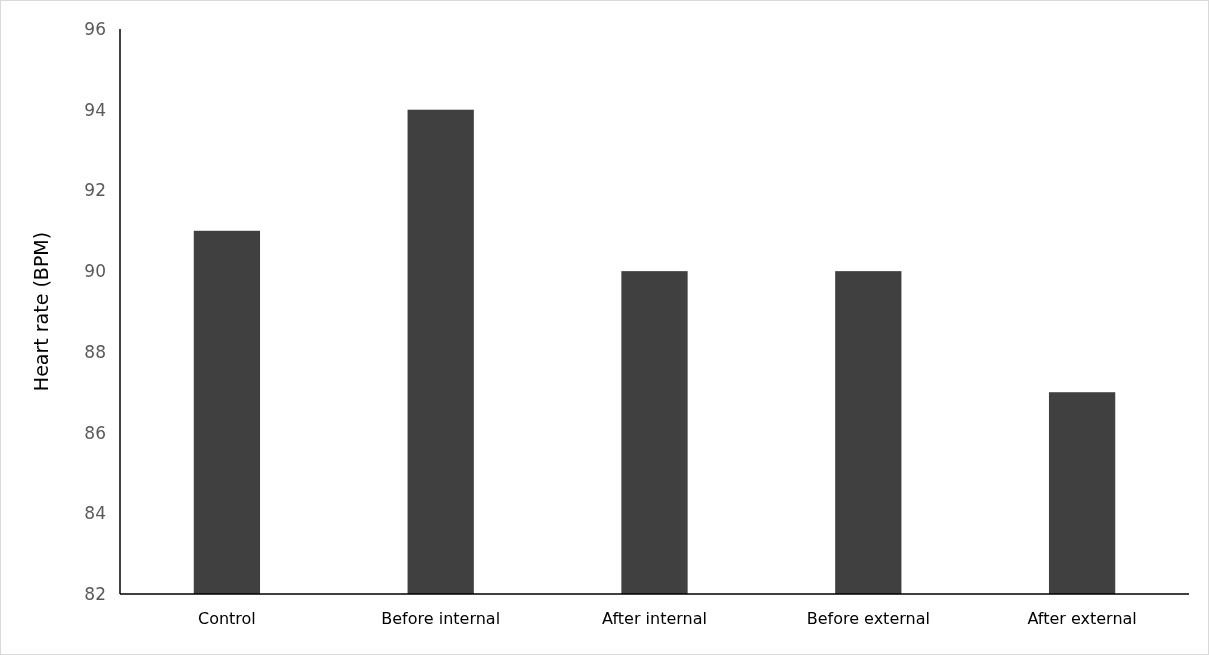 This screenshot has height=655, width=1209. What do you see at coordinates (95, 432) in the screenshot?
I see `y-tick-label: 86` at bounding box center [95, 432].